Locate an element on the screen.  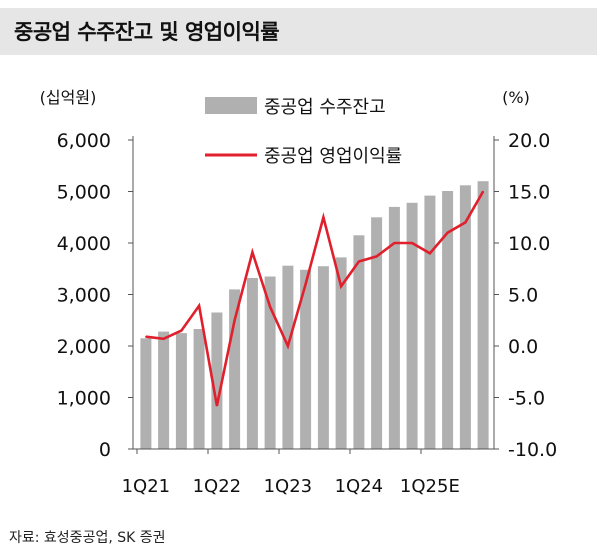
bar-3Q23 is located at coordinates (323, 357).